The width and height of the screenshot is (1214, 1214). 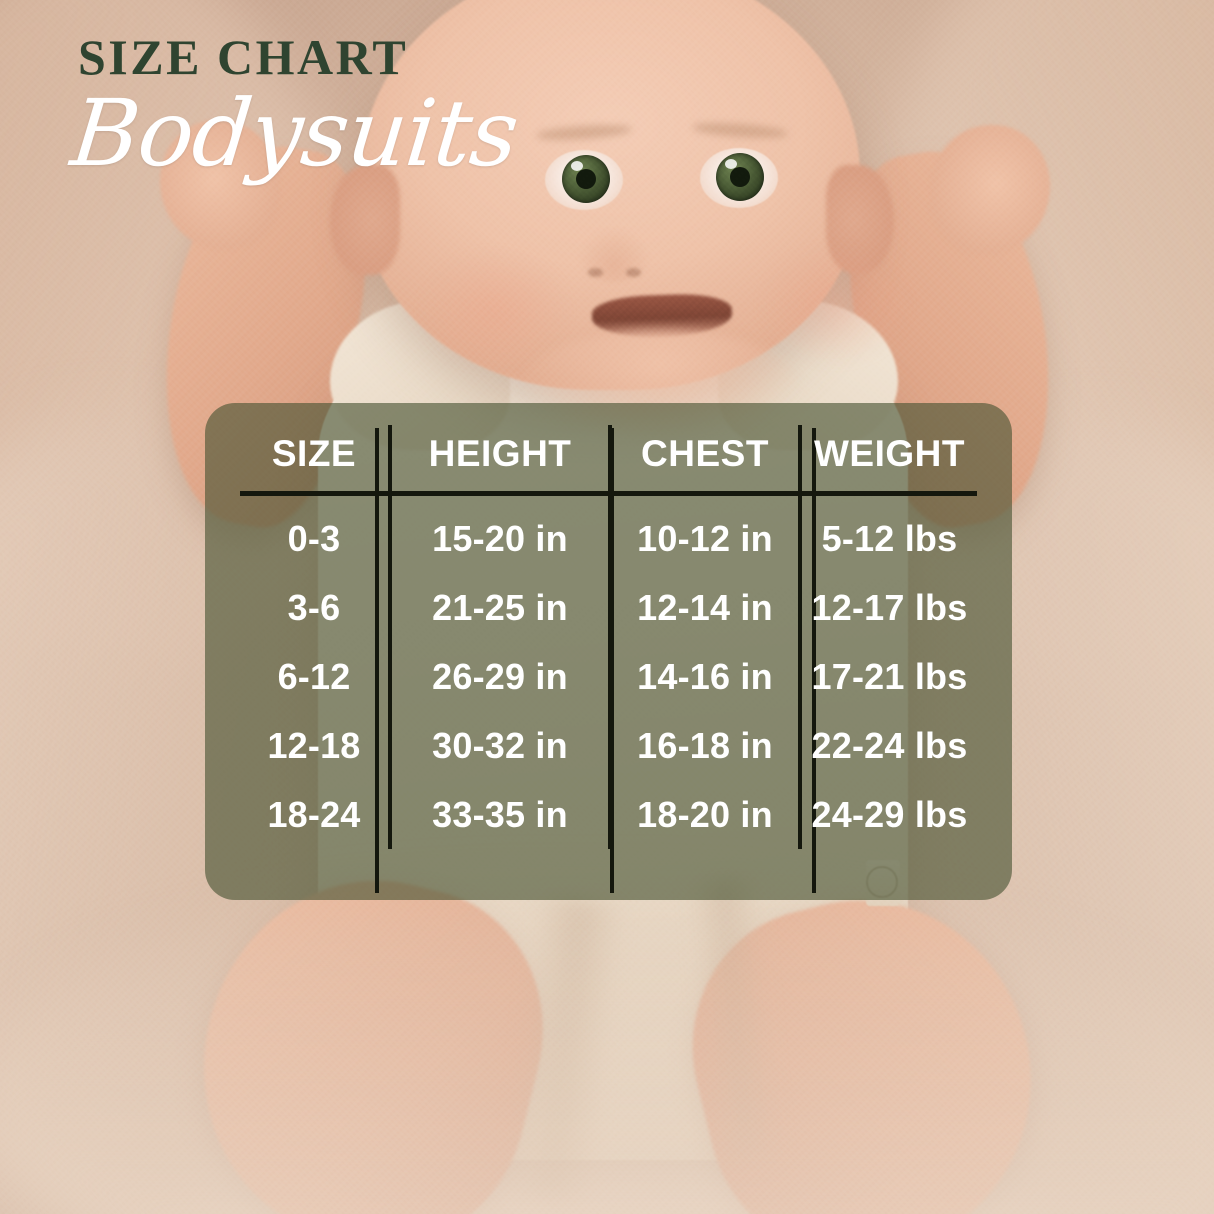 I want to click on cell-size: 3-6, so click(x=314, y=607).